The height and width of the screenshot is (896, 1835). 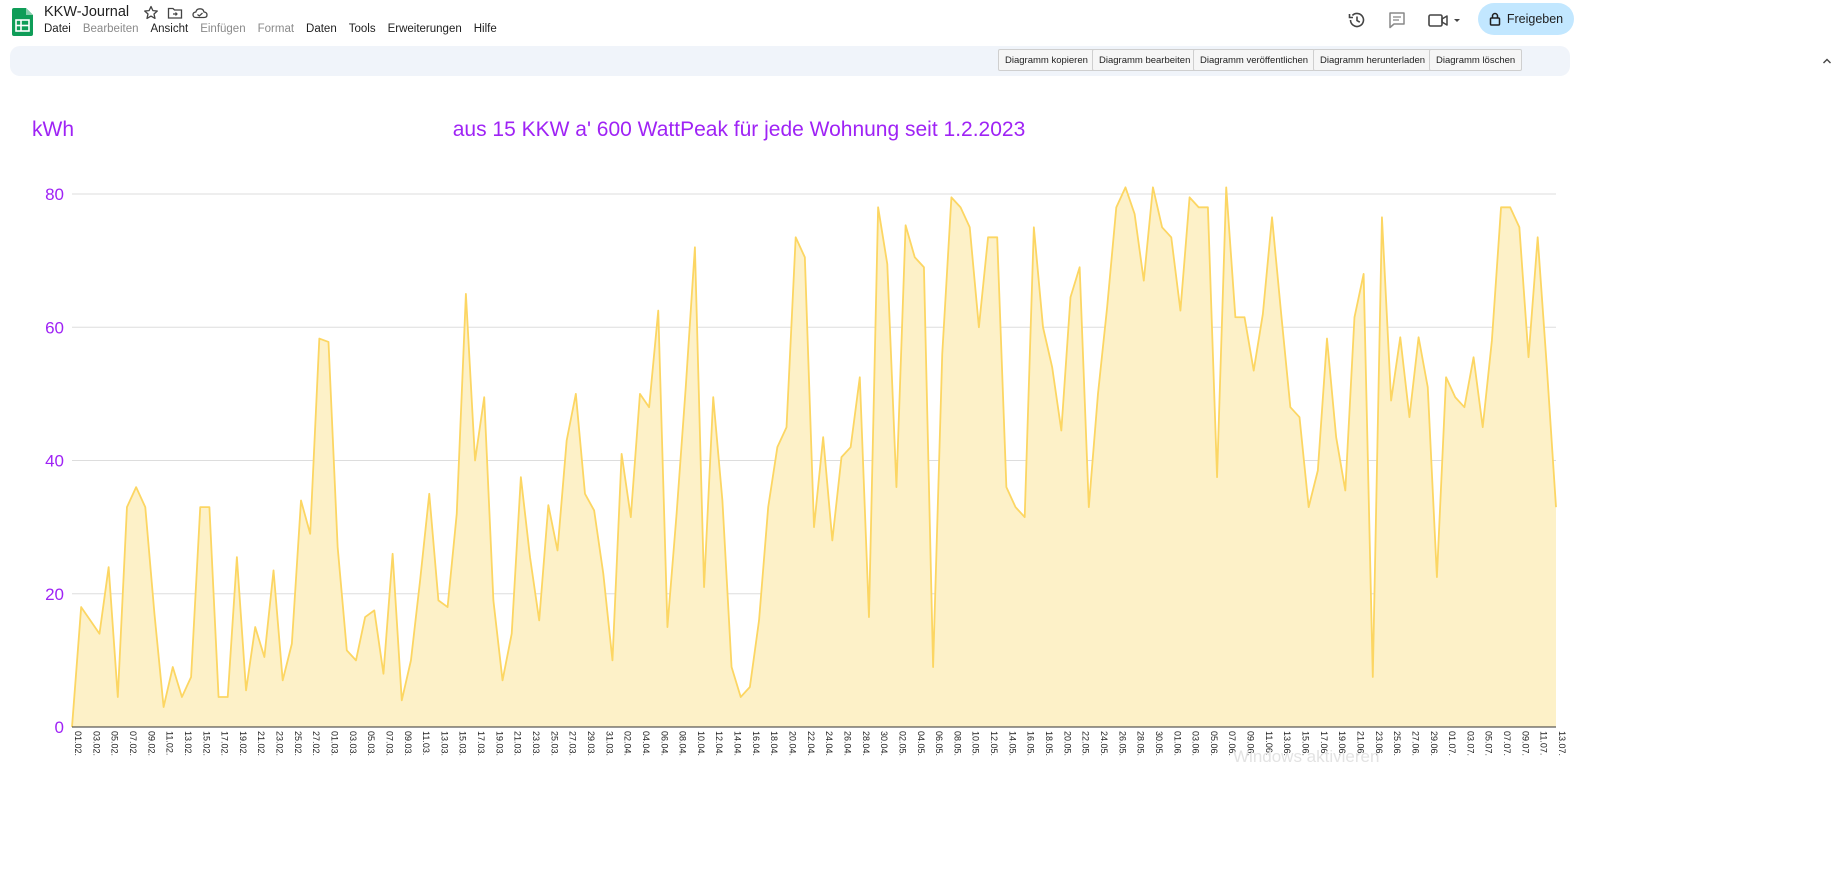 I want to click on menu-bearbeiten: Bearbeiten, so click(x=110, y=29).